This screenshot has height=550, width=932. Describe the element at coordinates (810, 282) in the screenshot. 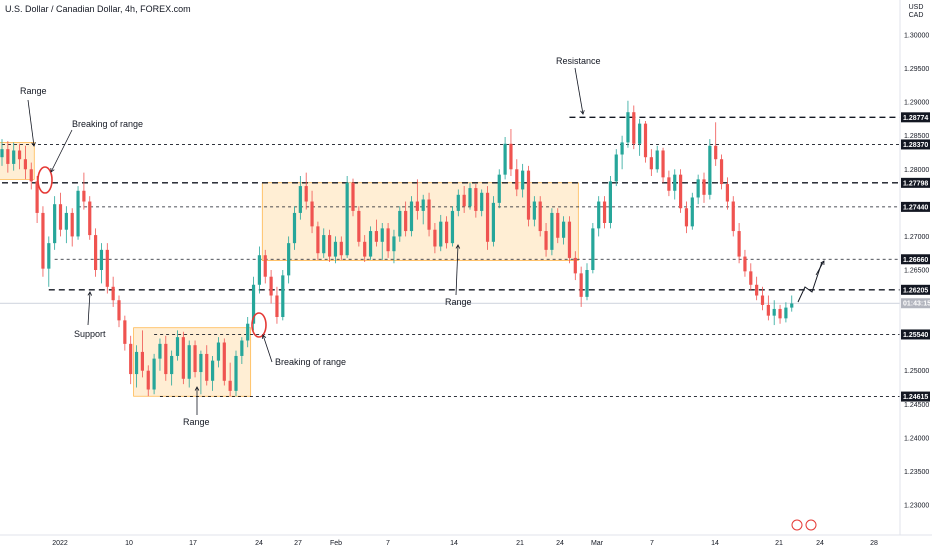

I see `projection-path` at that location.